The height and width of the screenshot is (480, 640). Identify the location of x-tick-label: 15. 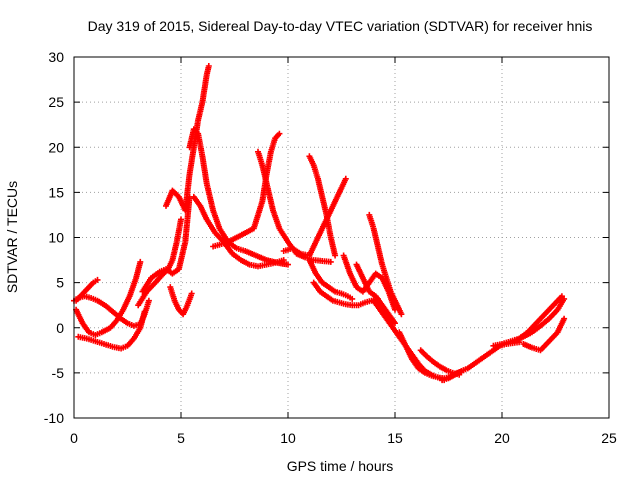
(395, 438).